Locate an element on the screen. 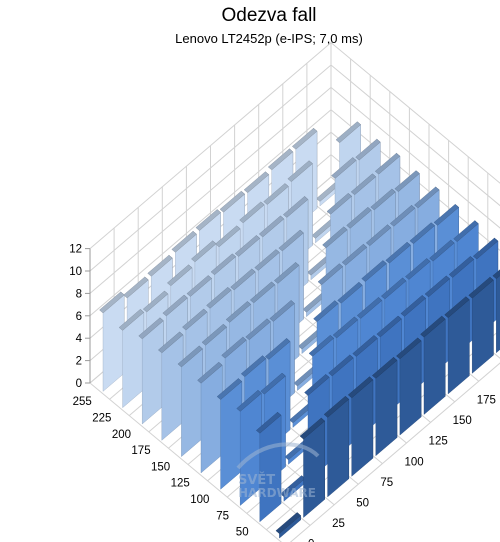 This screenshot has width=500, height=542. col-axis-label: 100 is located at coordinates (413, 462).